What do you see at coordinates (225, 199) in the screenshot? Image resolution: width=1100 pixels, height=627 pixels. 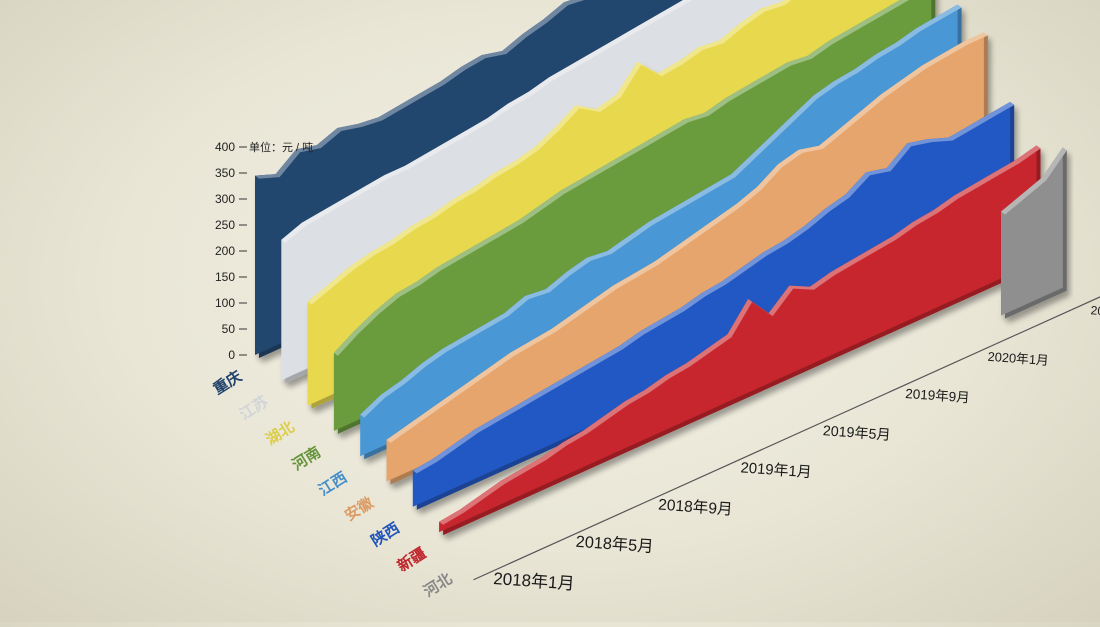 I see `y-tick-label: 300` at bounding box center [225, 199].